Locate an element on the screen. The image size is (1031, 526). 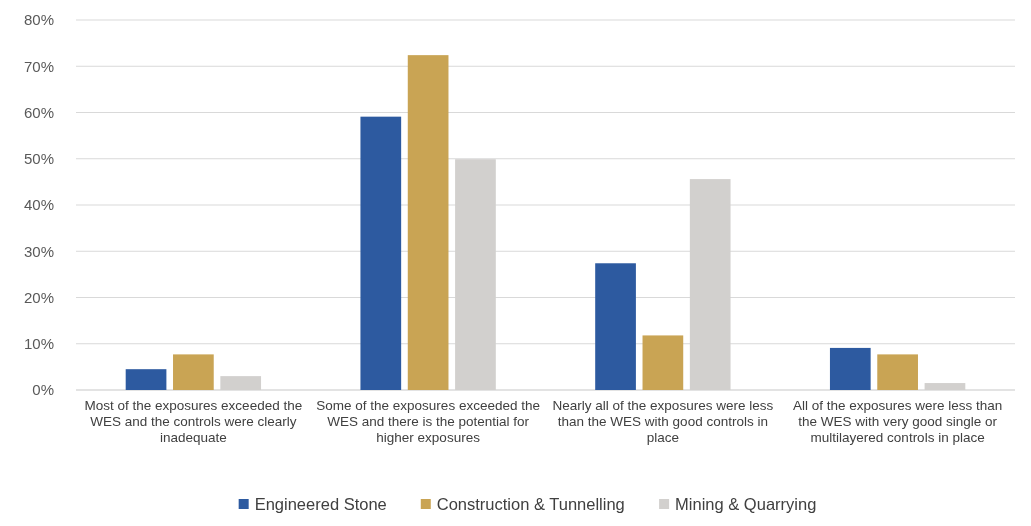
y-tick-label: 80% is located at coordinates (38, 20).